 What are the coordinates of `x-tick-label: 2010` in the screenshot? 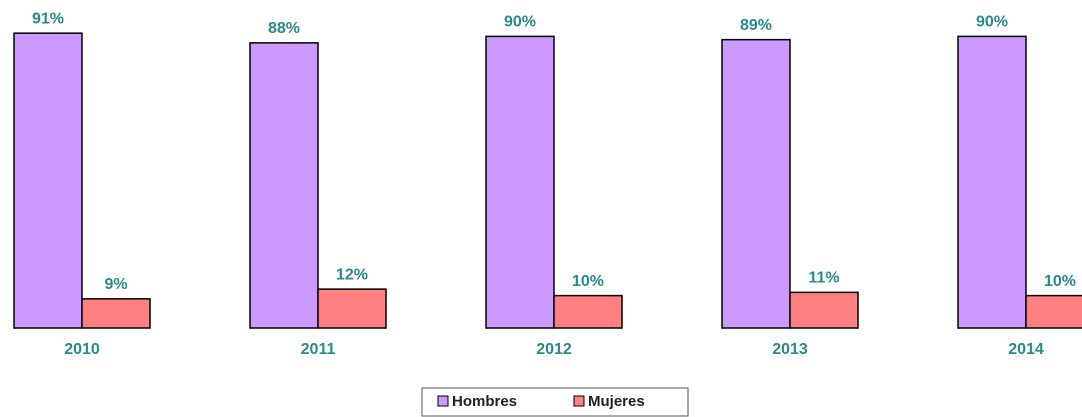 It's located at (82, 349).